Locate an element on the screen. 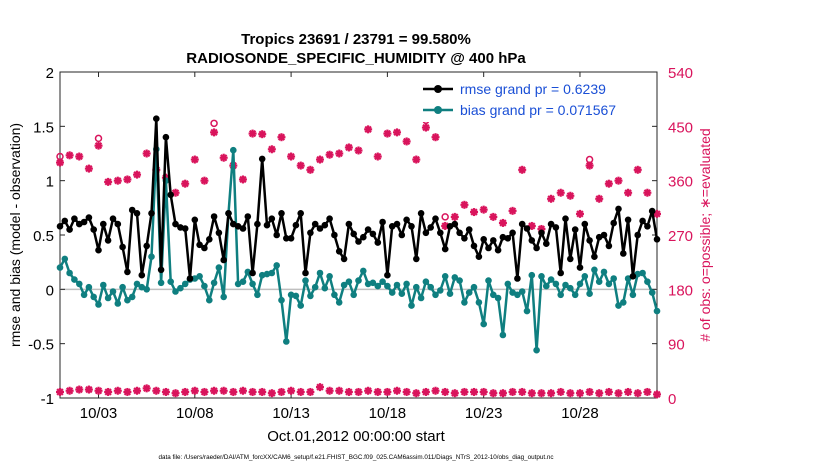  y-right-tick-label: 90 is located at coordinates (676, 345).